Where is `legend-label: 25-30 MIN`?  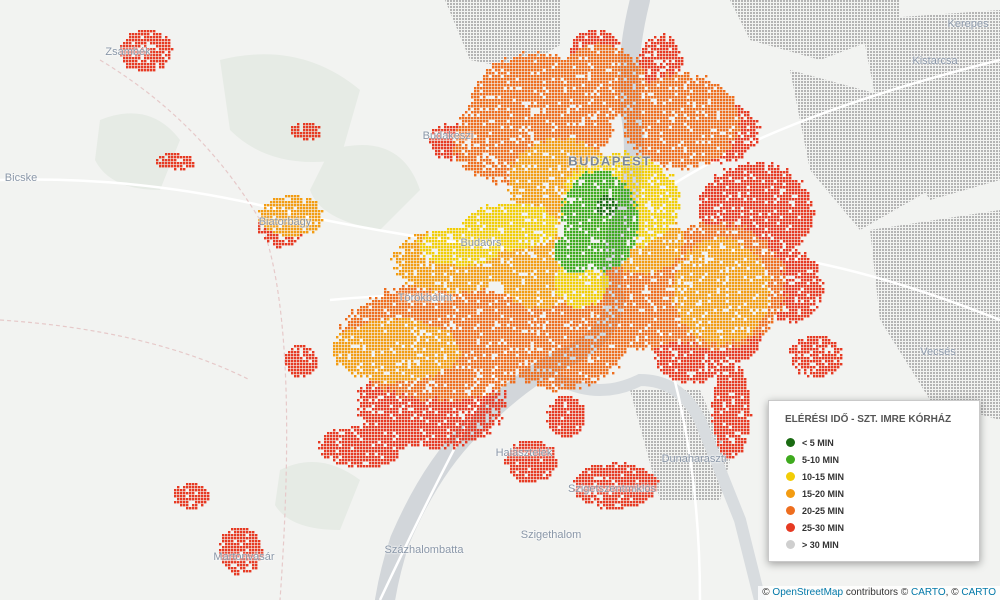 legend-label: 25-30 MIN is located at coordinates (823, 527).